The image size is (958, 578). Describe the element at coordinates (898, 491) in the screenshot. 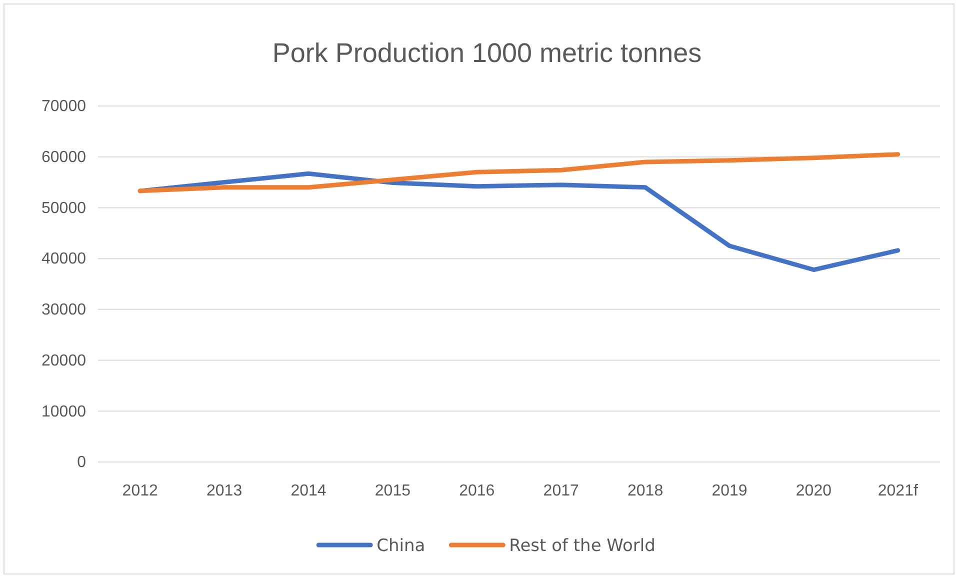

I see `x-tick-label: 2021f` at that location.